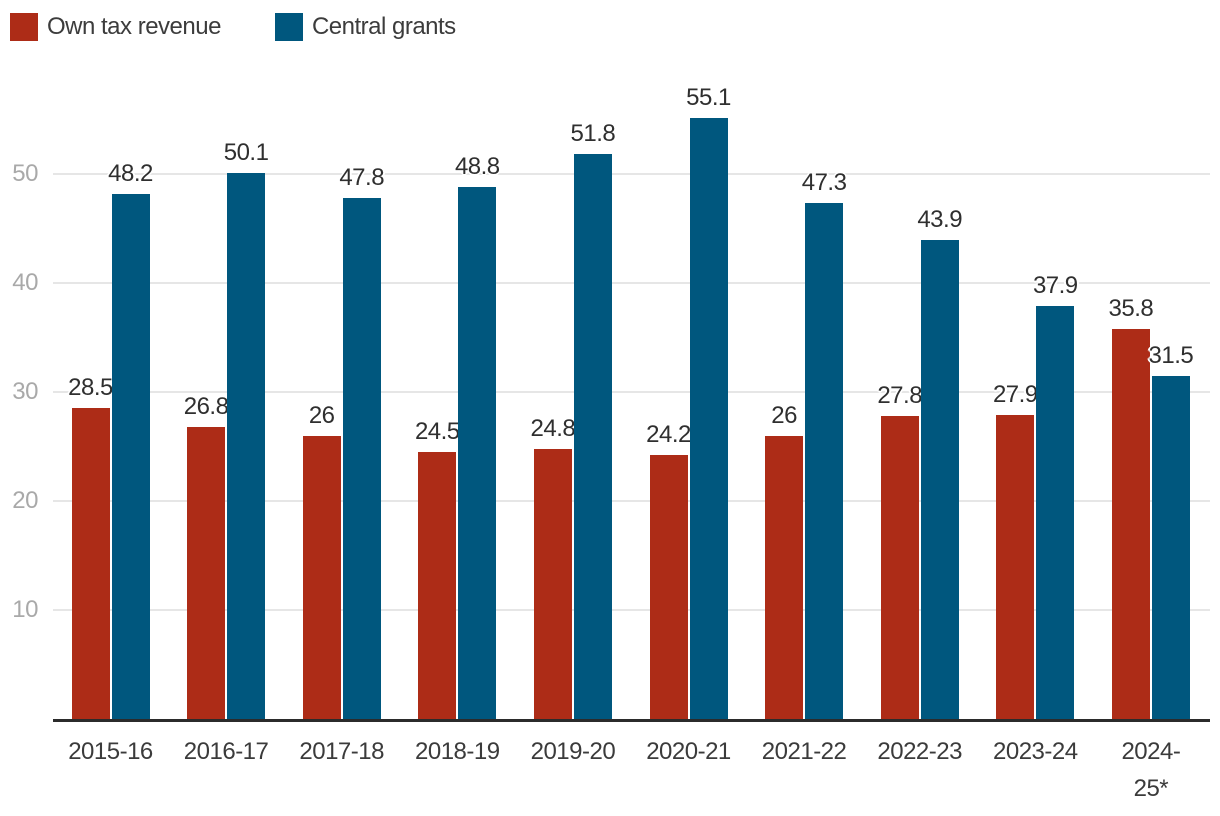 This screenshot has height=816, width=1220. I want to click on value-label-own-tax-revenue-2017-18: 26, so click(321, 415).